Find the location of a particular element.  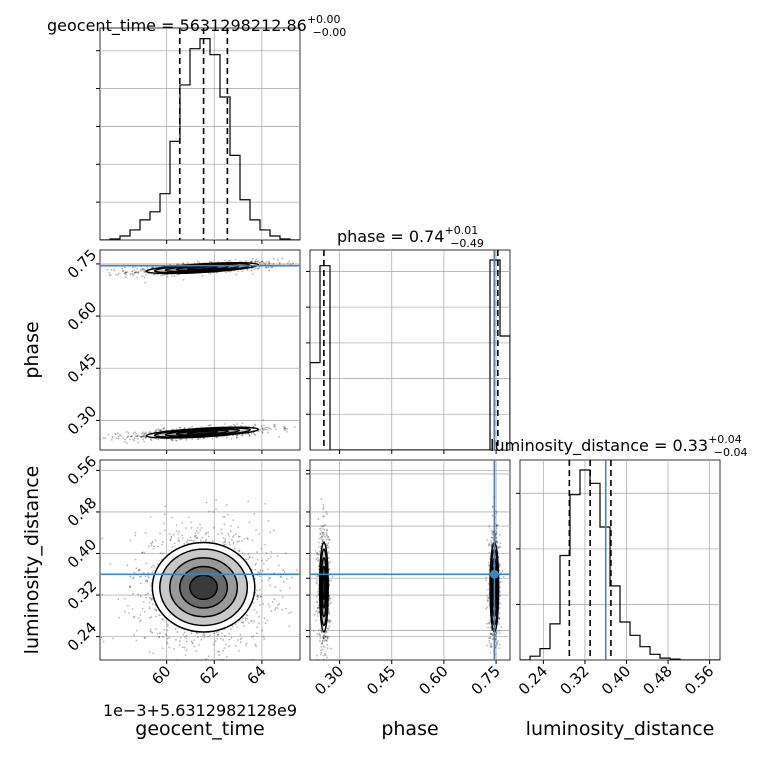

title-geocent-time: geocent_time = 5631298212.86+0.00 −0.00 is located at coordinates (196, 26).